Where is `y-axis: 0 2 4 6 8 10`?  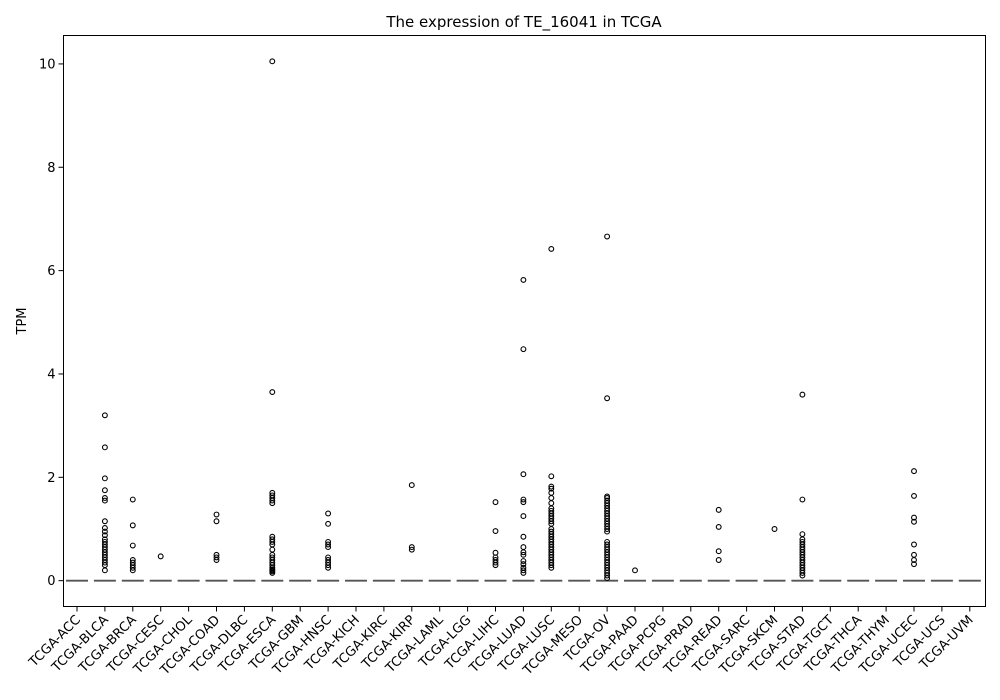 y-axis: 0 2 4 6 8 10 is located at coordinates (51, 323).